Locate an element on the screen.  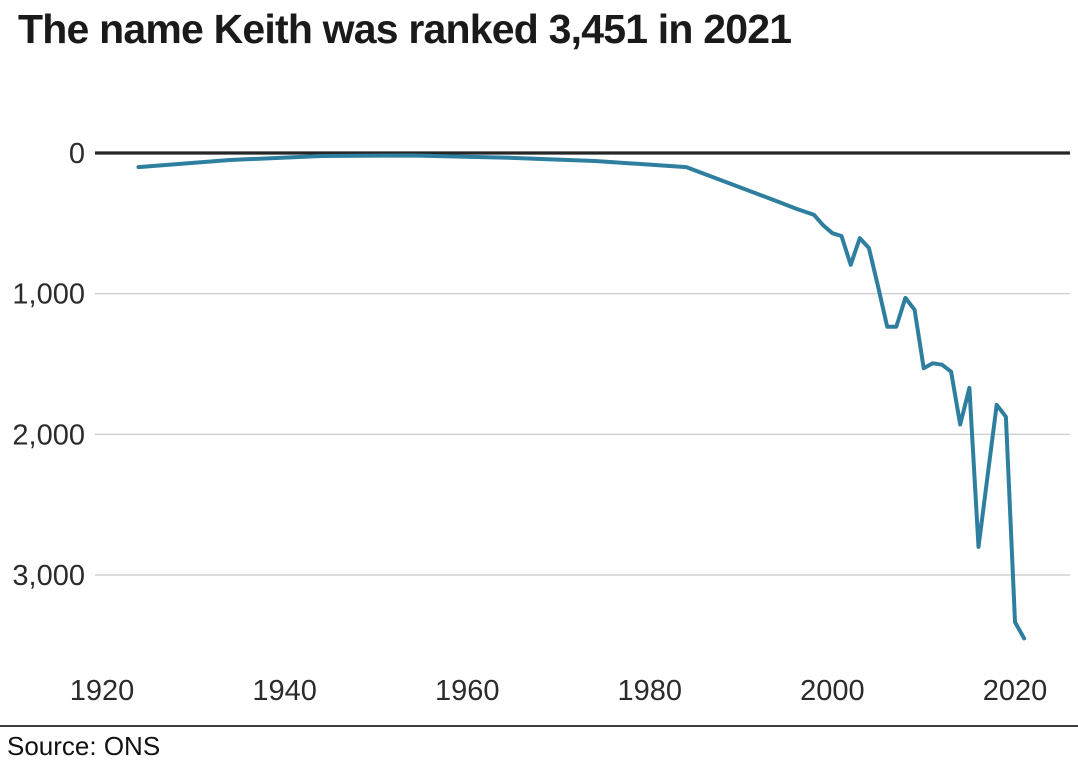
x-axis-label: 1960 is located at coordinates (467, 691).